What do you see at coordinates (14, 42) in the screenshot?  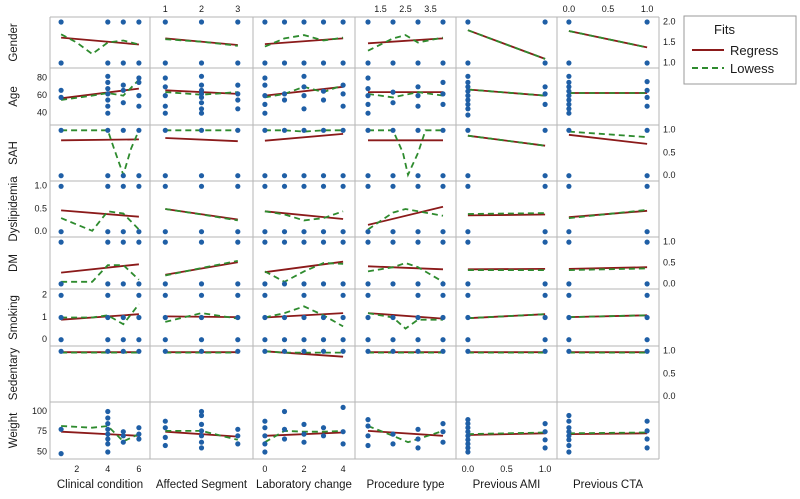 I see `y-label: Gender` at bounding box center [14, 42].